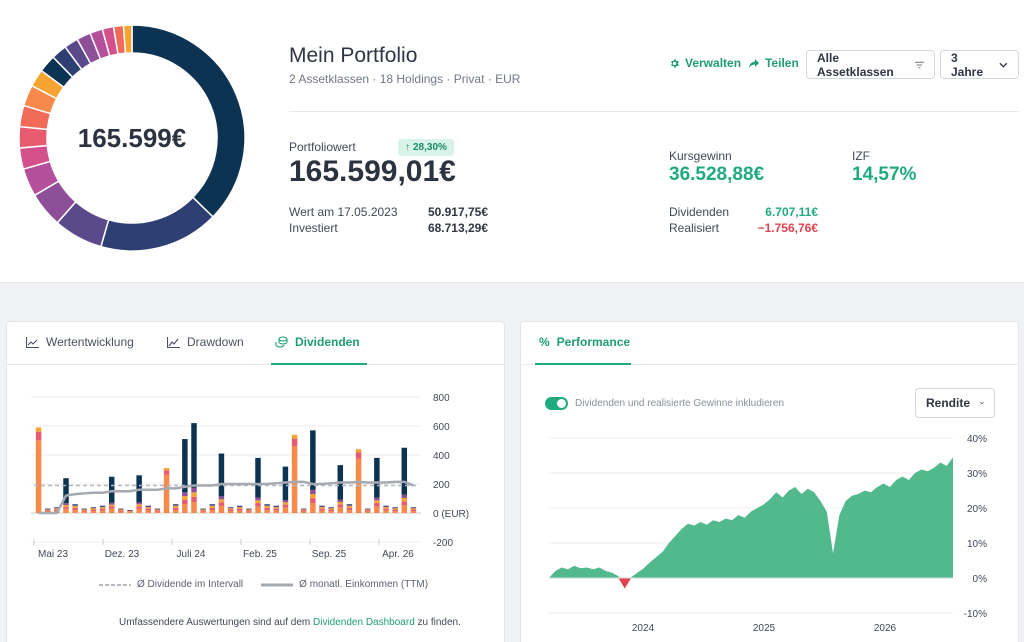  I want to click on donut-center-value: 165.599€, so click(132, 138).